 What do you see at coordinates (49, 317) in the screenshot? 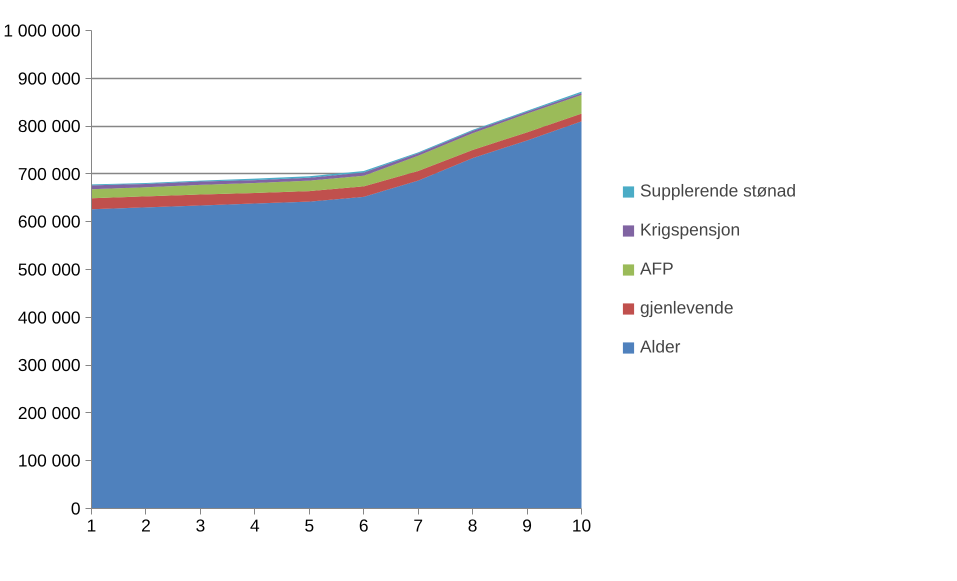
I see `y-tick-label: 400 000` at bounding box center [49, 317].